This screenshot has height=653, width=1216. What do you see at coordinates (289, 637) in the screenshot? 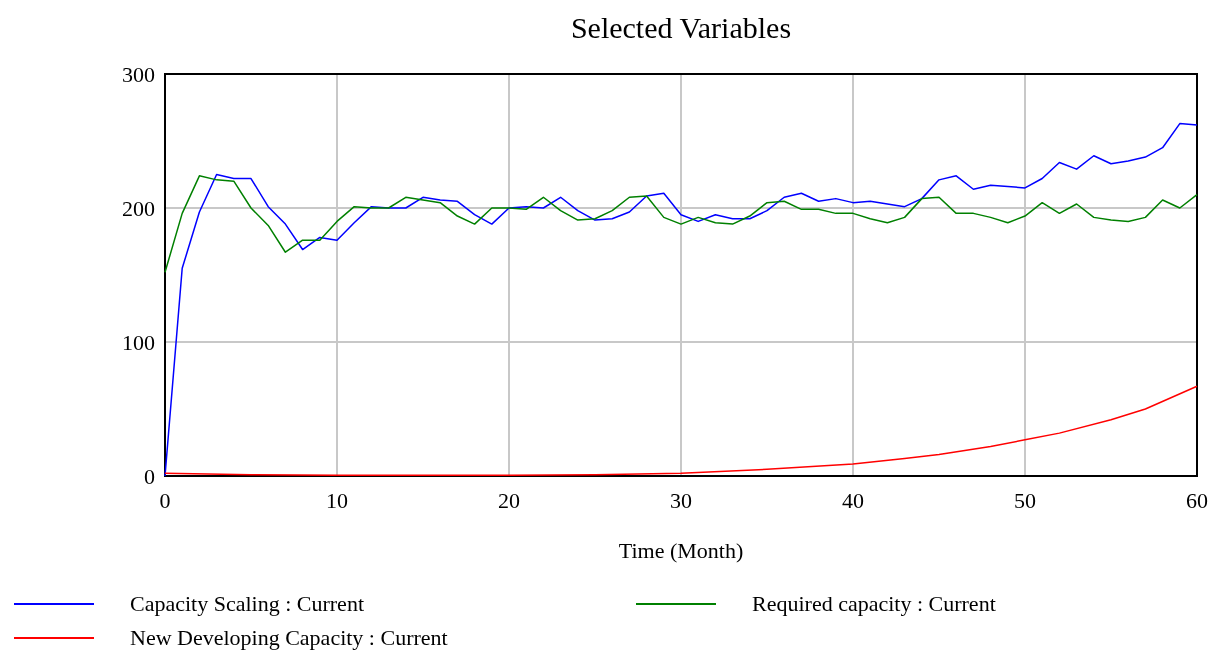
I see `legend-label: New Developing Capacity : Current` at bounding box center [289, 637].